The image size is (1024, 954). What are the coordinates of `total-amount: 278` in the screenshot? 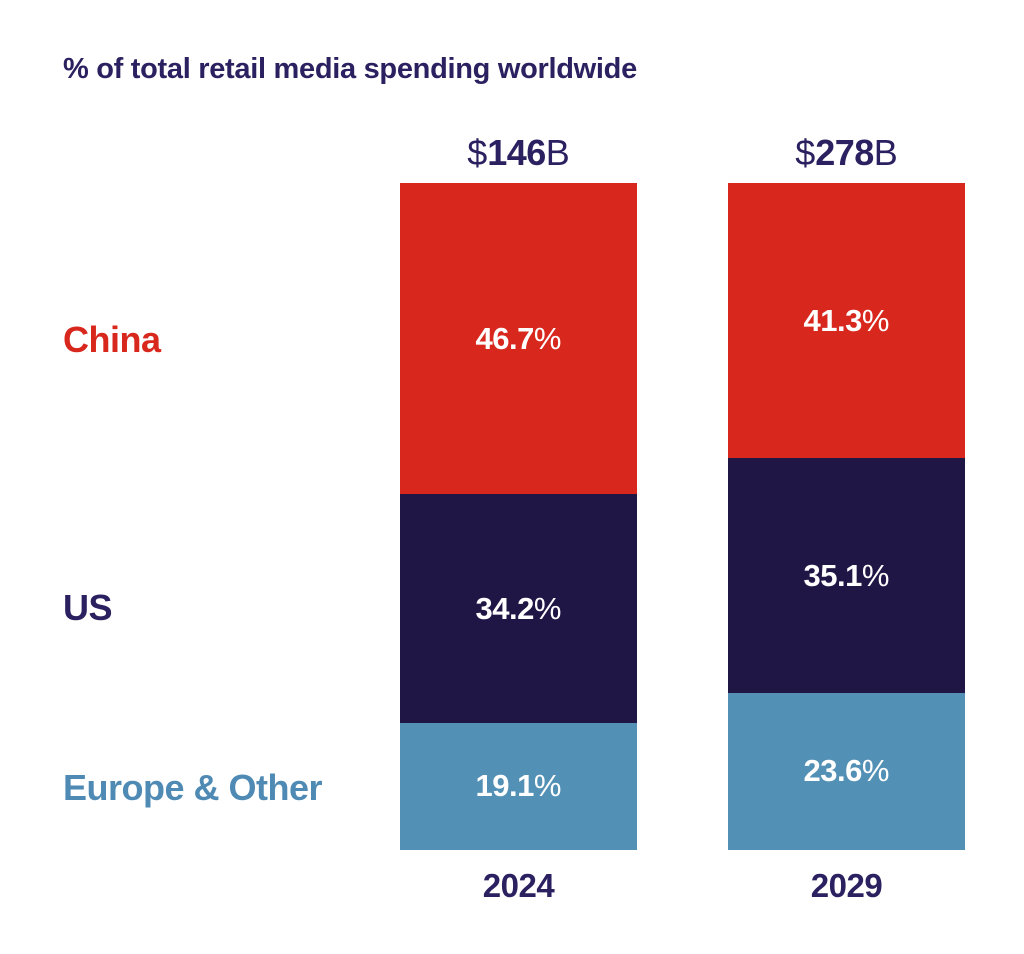 It's located at (844, 152).